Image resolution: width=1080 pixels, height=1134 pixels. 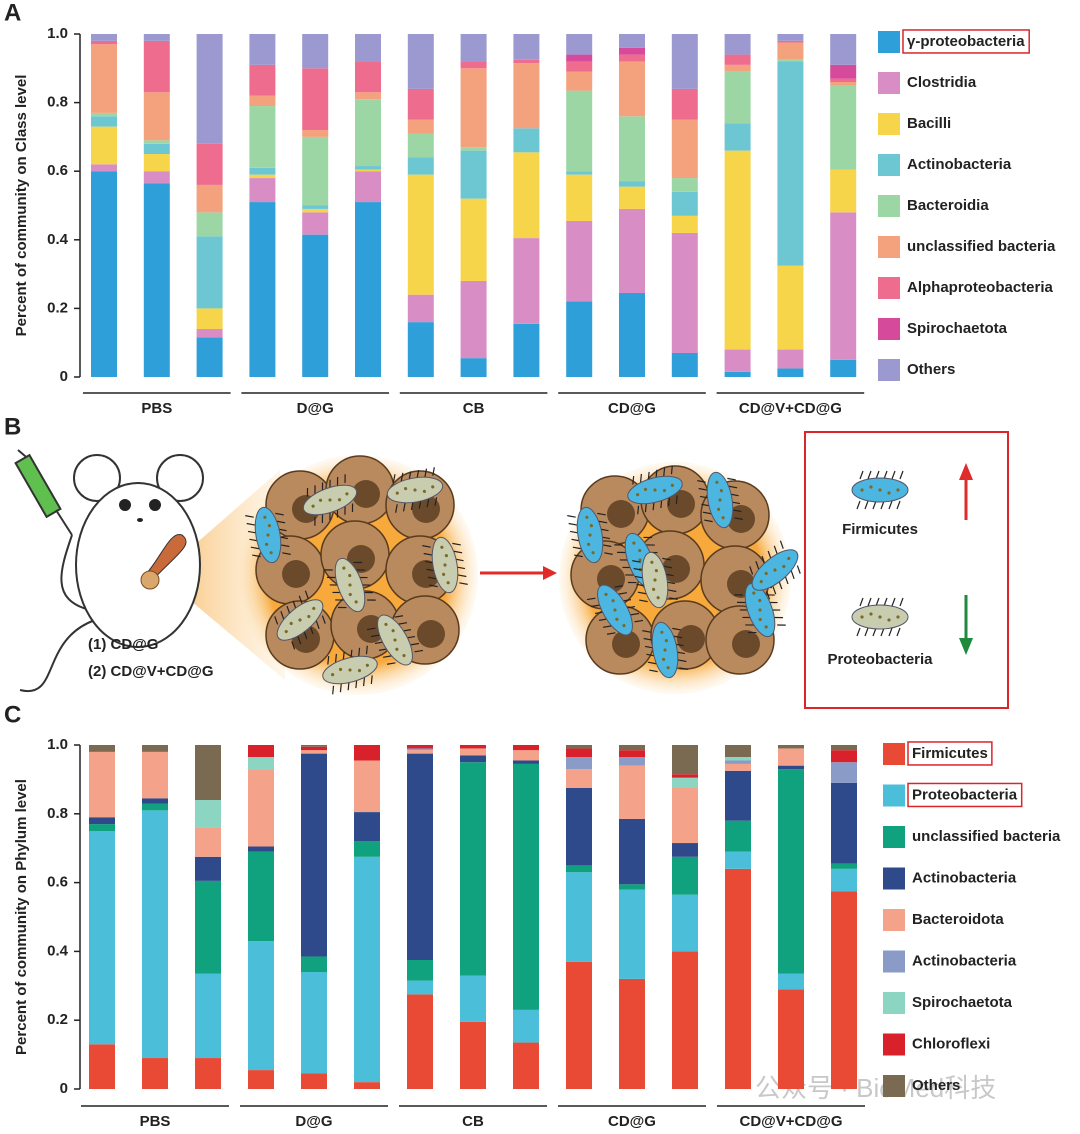 What do you see at coordinates (395, 640) in the screenshot?
I see `proteobacterium` at bounding box center [395, 640].